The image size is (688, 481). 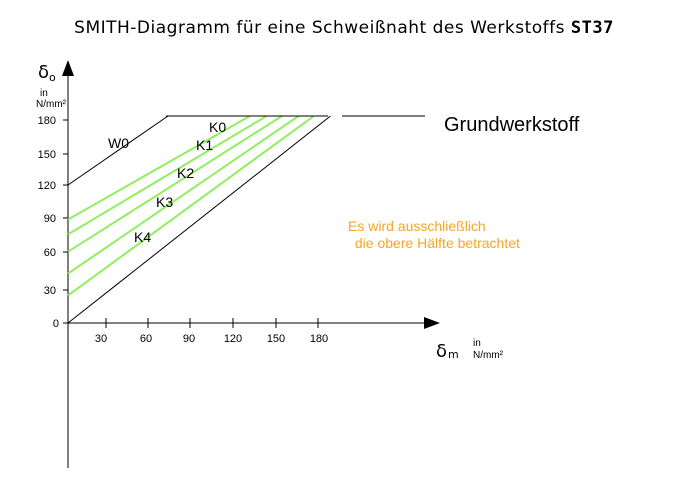 What do you see at coordinates (592, 28) in the screenshot?
I see `title-material: ST37` at bounding box center [592, 28].